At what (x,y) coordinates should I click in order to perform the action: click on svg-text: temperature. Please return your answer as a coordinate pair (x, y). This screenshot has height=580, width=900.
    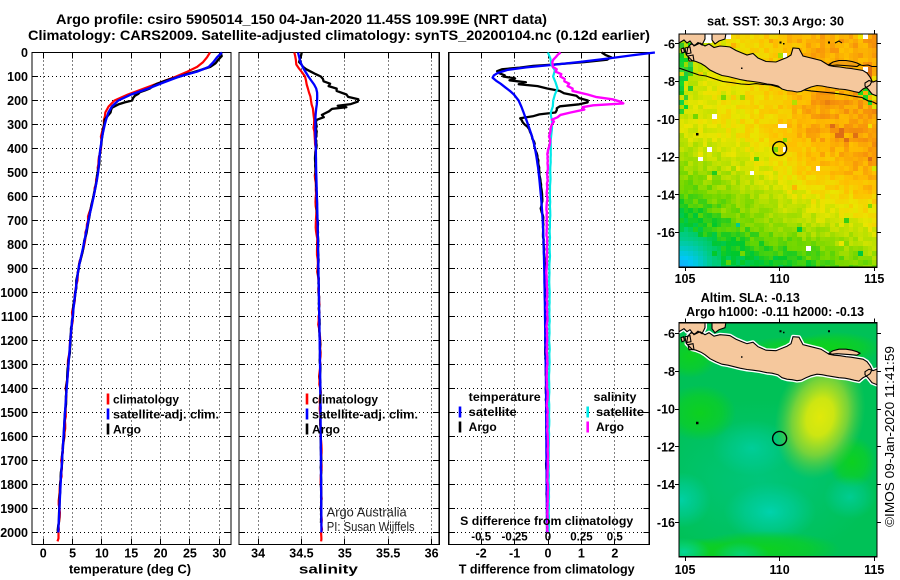
    Looking at the image, I should click on (505, 398).